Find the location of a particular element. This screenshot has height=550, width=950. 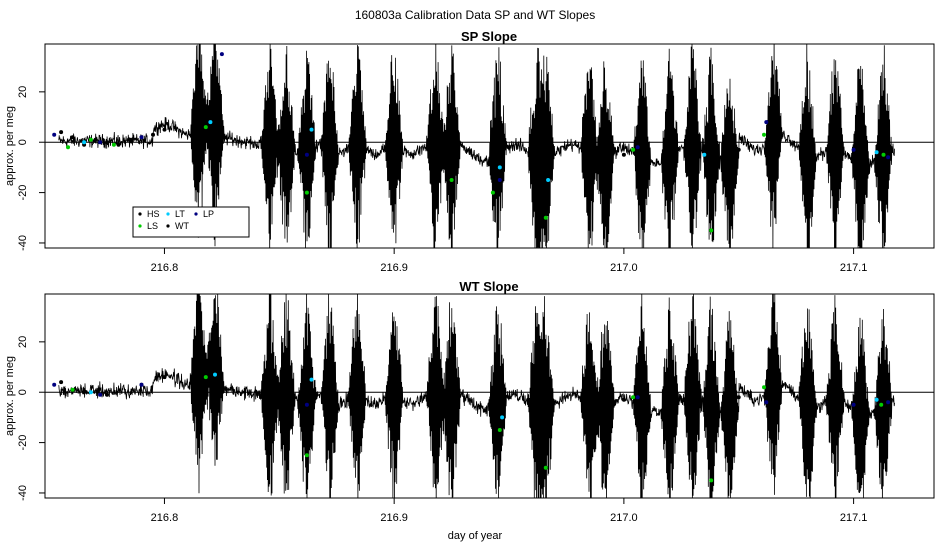

legend-label: LP is located at coordinates (208, 214).